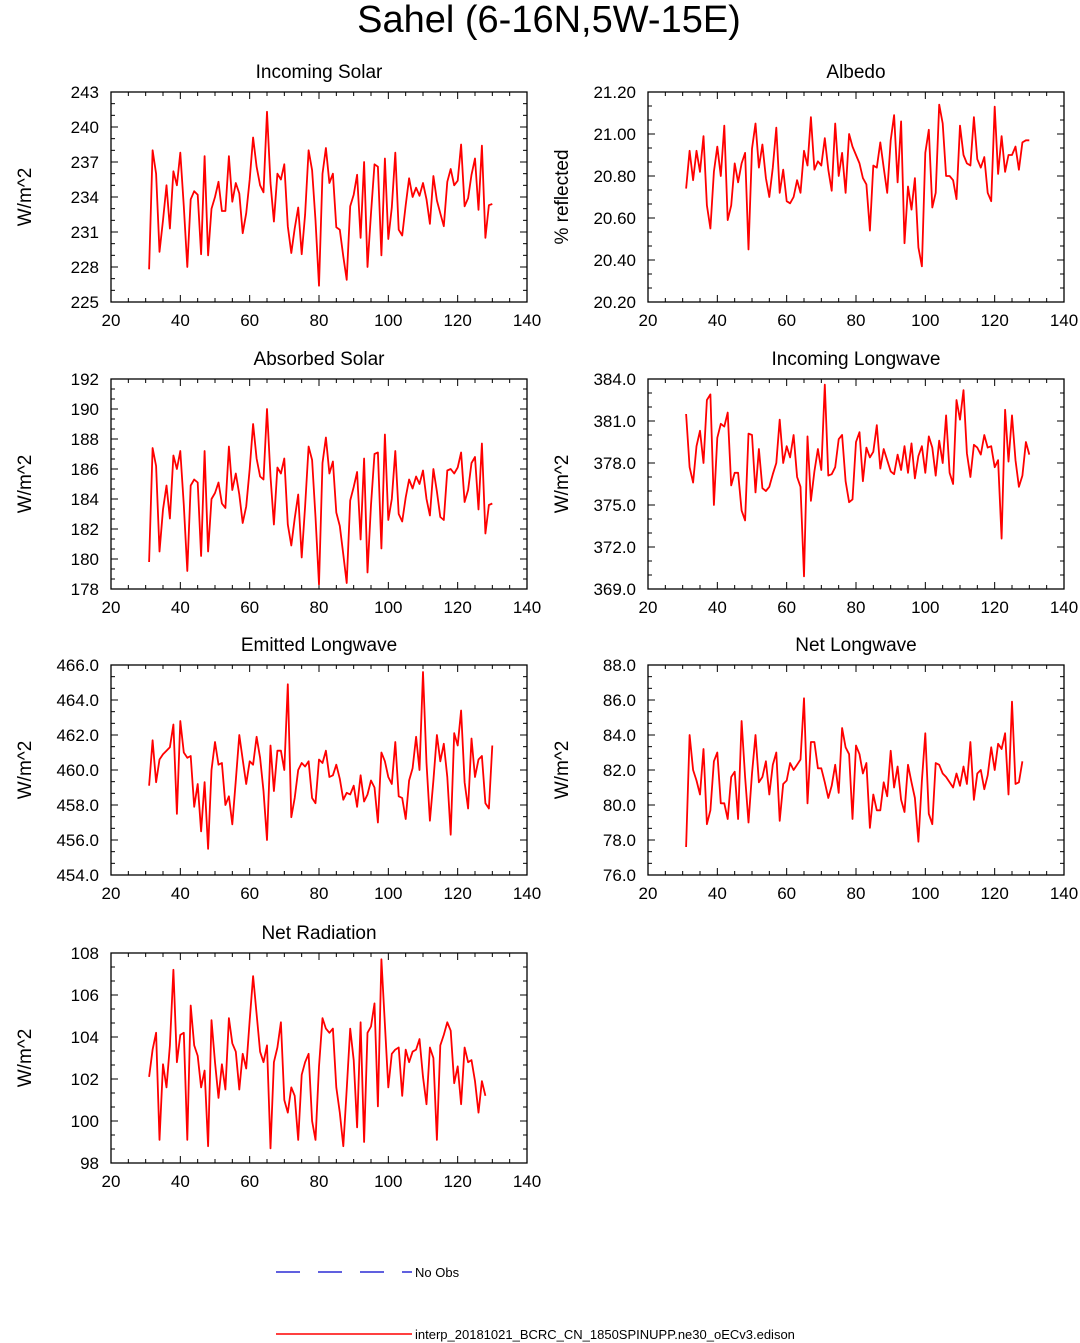  What do you see at coordinates (856, 359) in the screenshot?
I see `panel-title: Incoming Longwave` at bounding box center [856, 359].